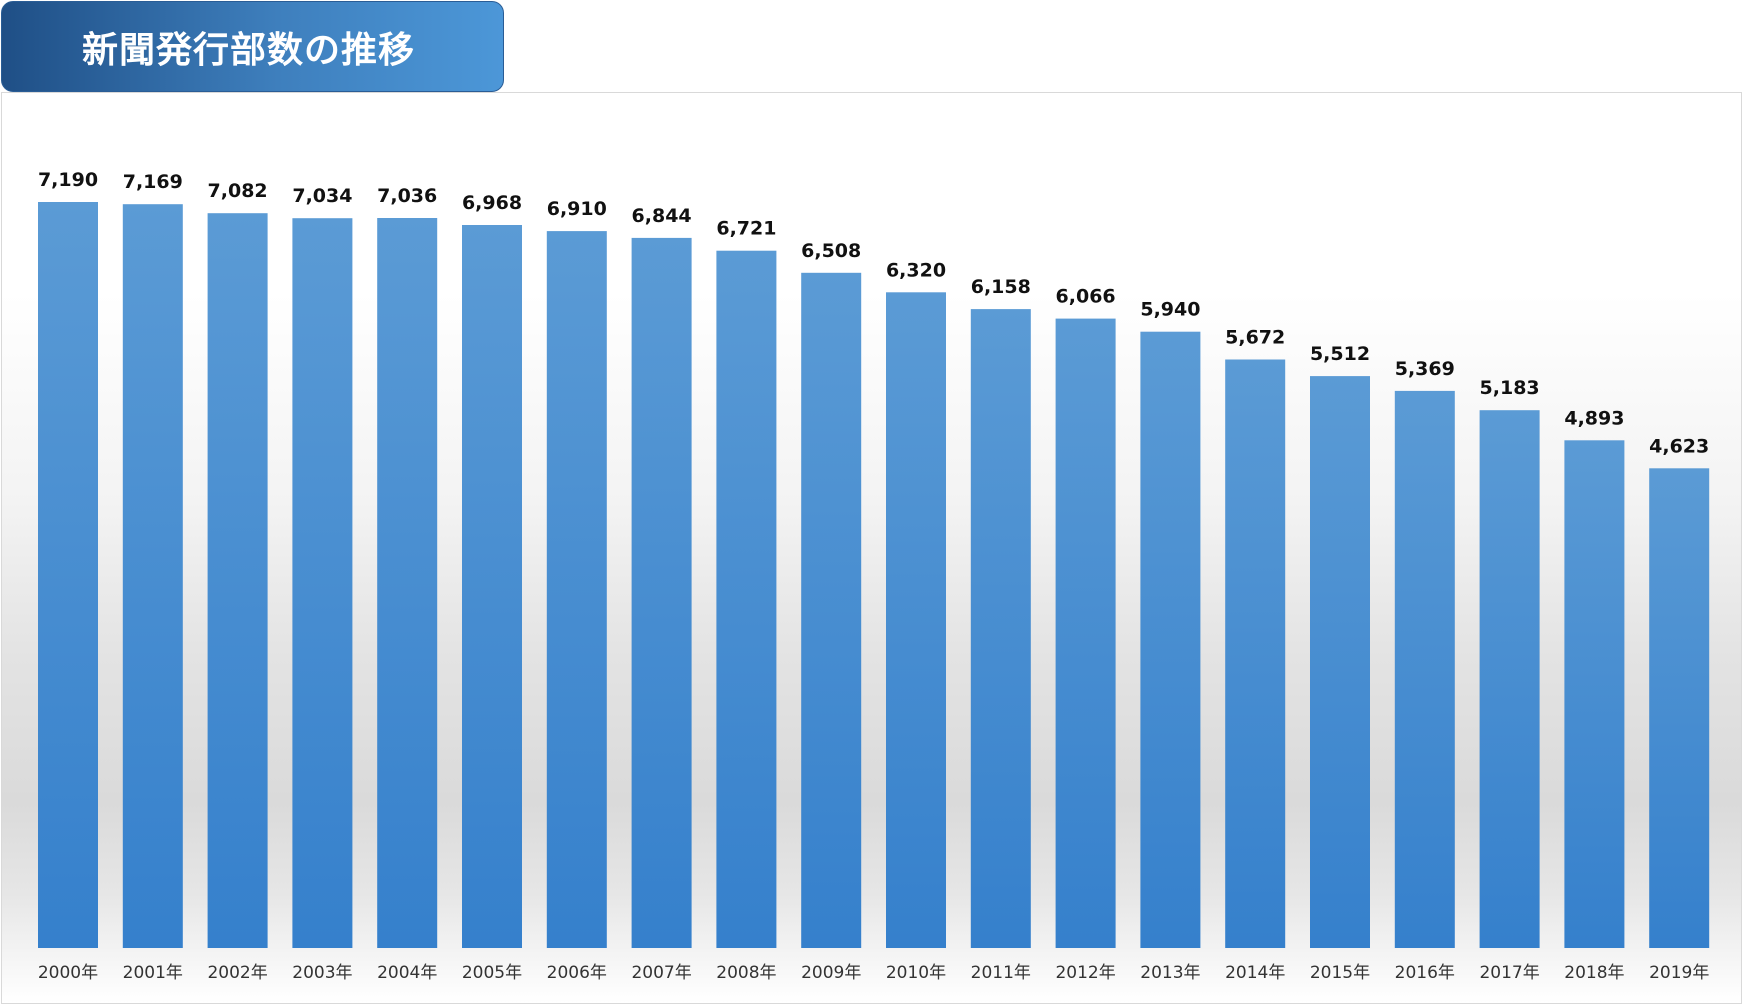  I want to click on value-label: 6,721, so click(746, 229).